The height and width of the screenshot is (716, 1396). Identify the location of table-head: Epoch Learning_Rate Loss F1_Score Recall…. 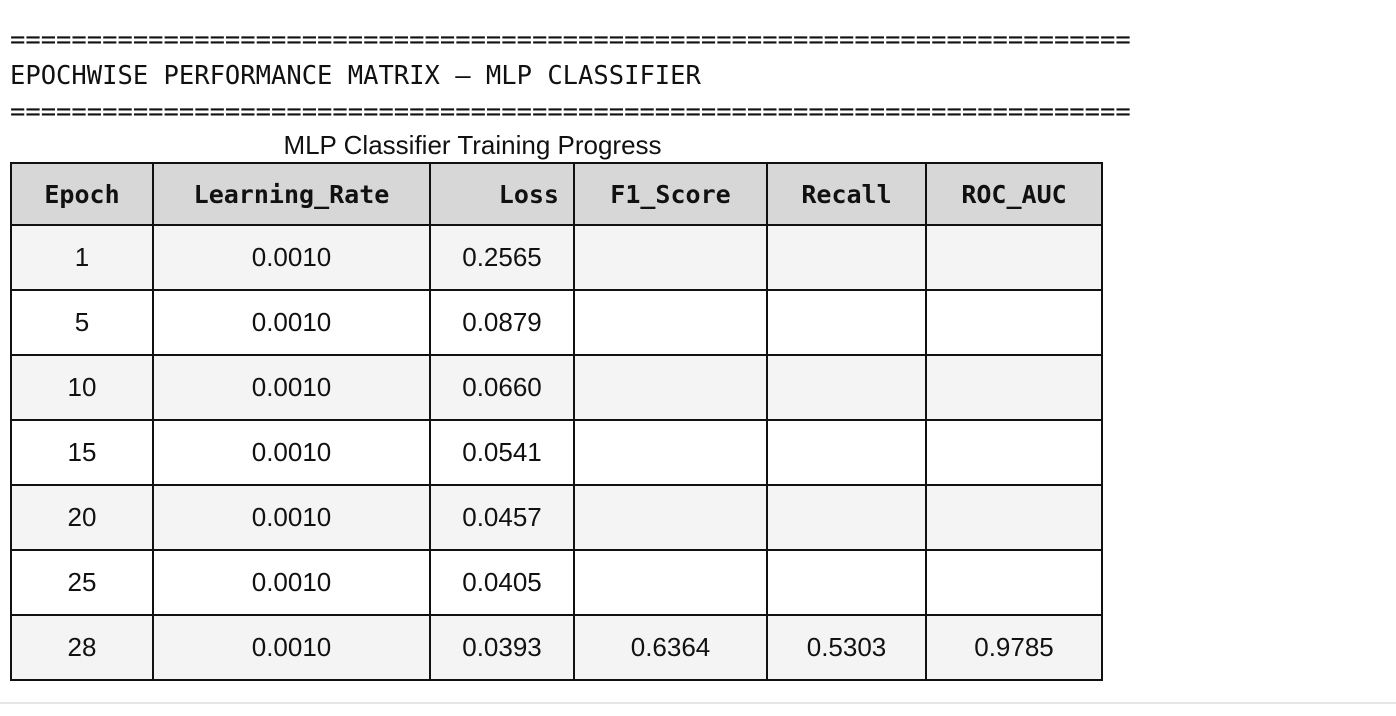
(556, 194).